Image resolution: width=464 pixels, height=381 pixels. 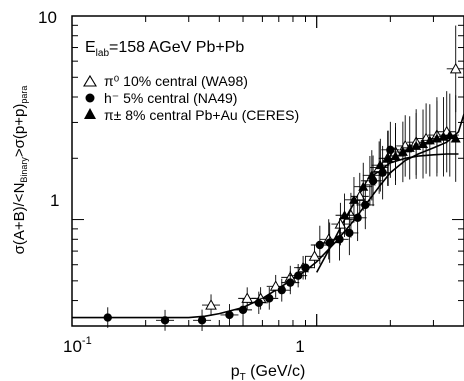 I want to click on legend-marker-open-triangle, so click(x=90, y=80).